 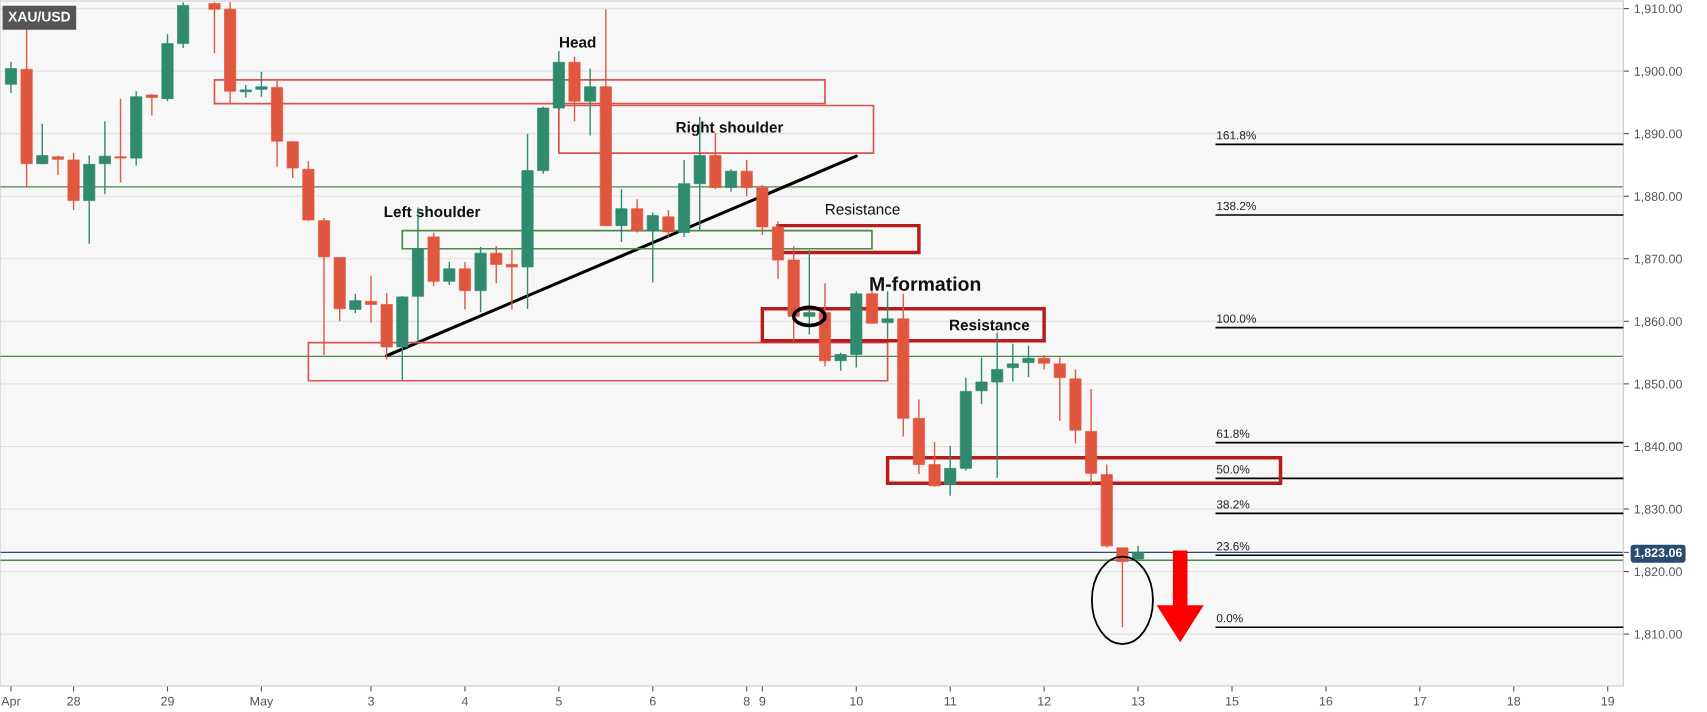 What do you see at coordinates (371, 701) in the screenshot?
I see `x-tick-label: 3` at bounding box center [371, 701].